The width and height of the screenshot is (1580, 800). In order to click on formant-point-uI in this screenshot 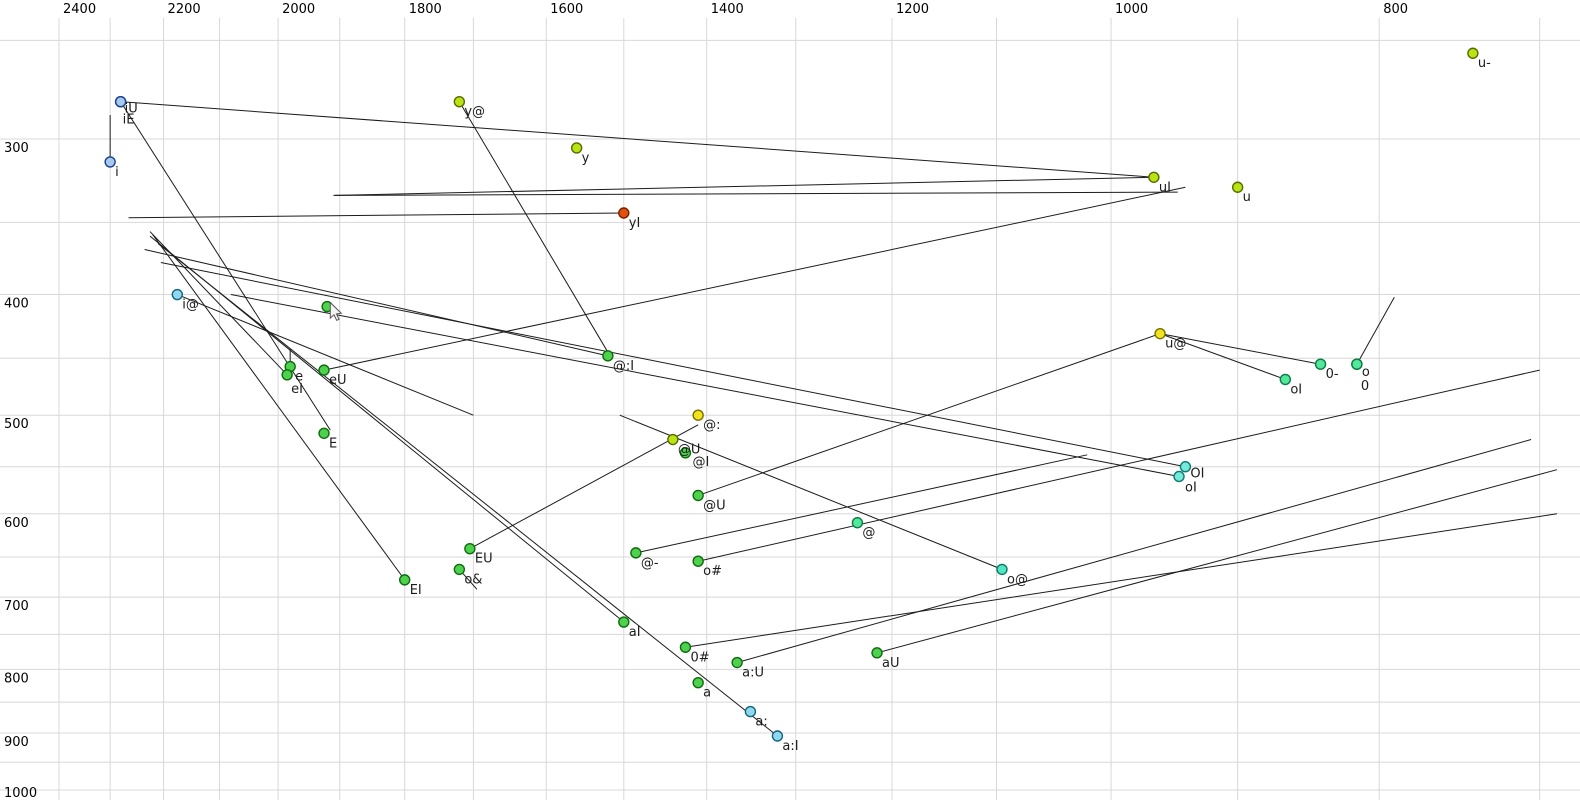, I will do `click(1154, 177)`.